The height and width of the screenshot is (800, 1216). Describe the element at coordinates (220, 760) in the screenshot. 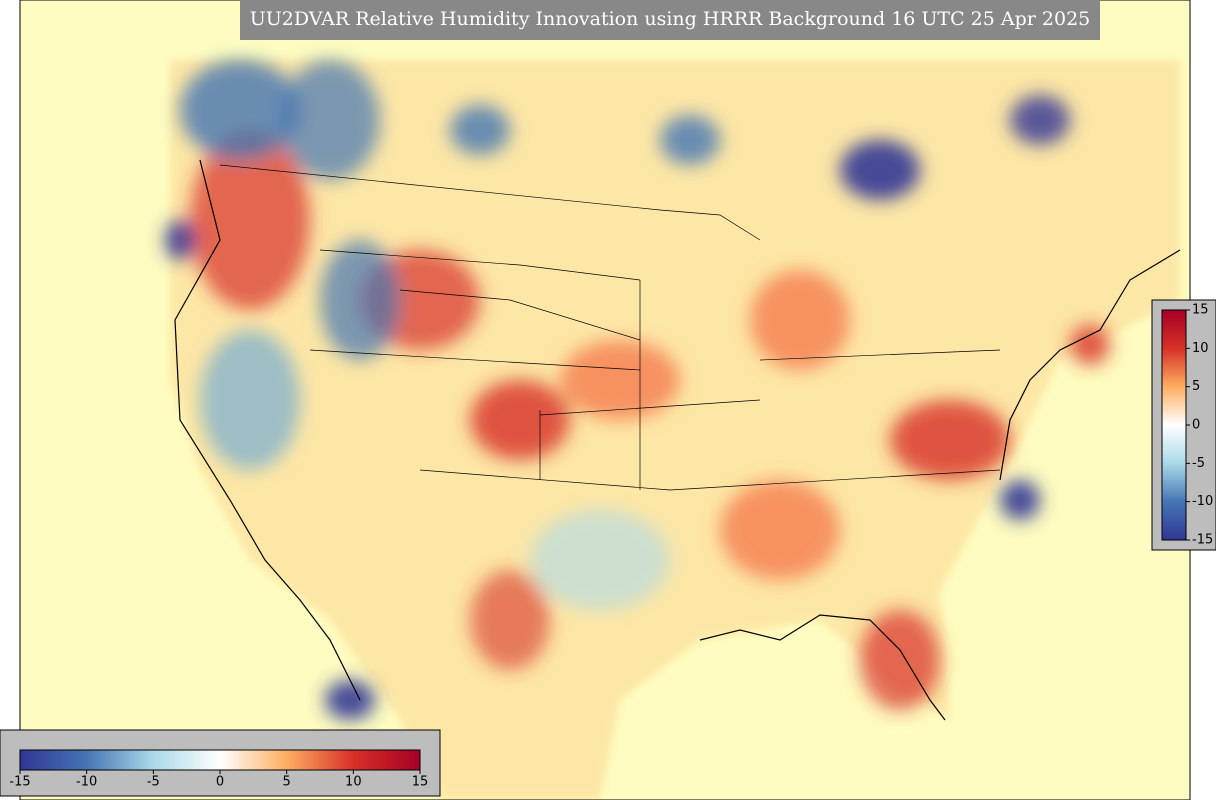

I see `colorbar-bottom` at that location.